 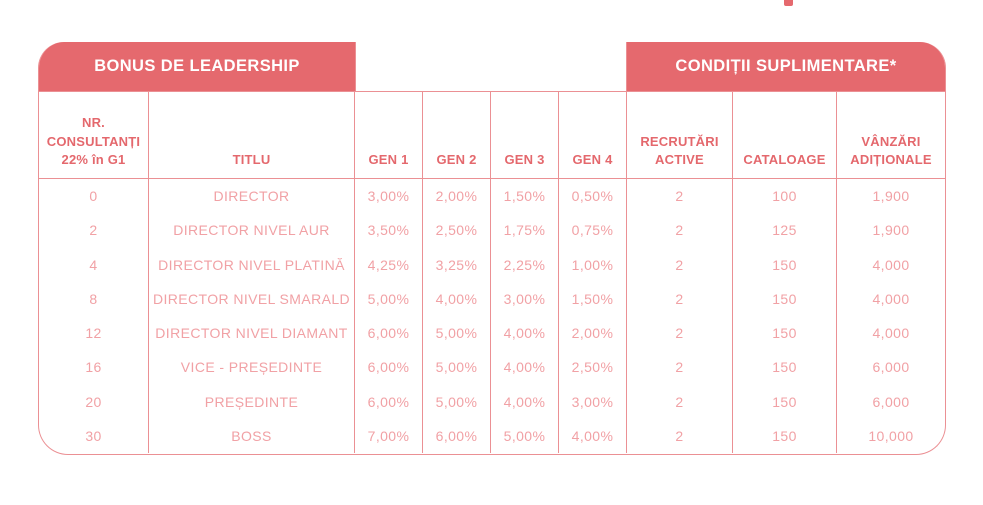 I want to click on table-row: 30 BOSS 7,00% 6,00% 5,00% 4,00% 2 150 10,000, so click(x=492, y=435).